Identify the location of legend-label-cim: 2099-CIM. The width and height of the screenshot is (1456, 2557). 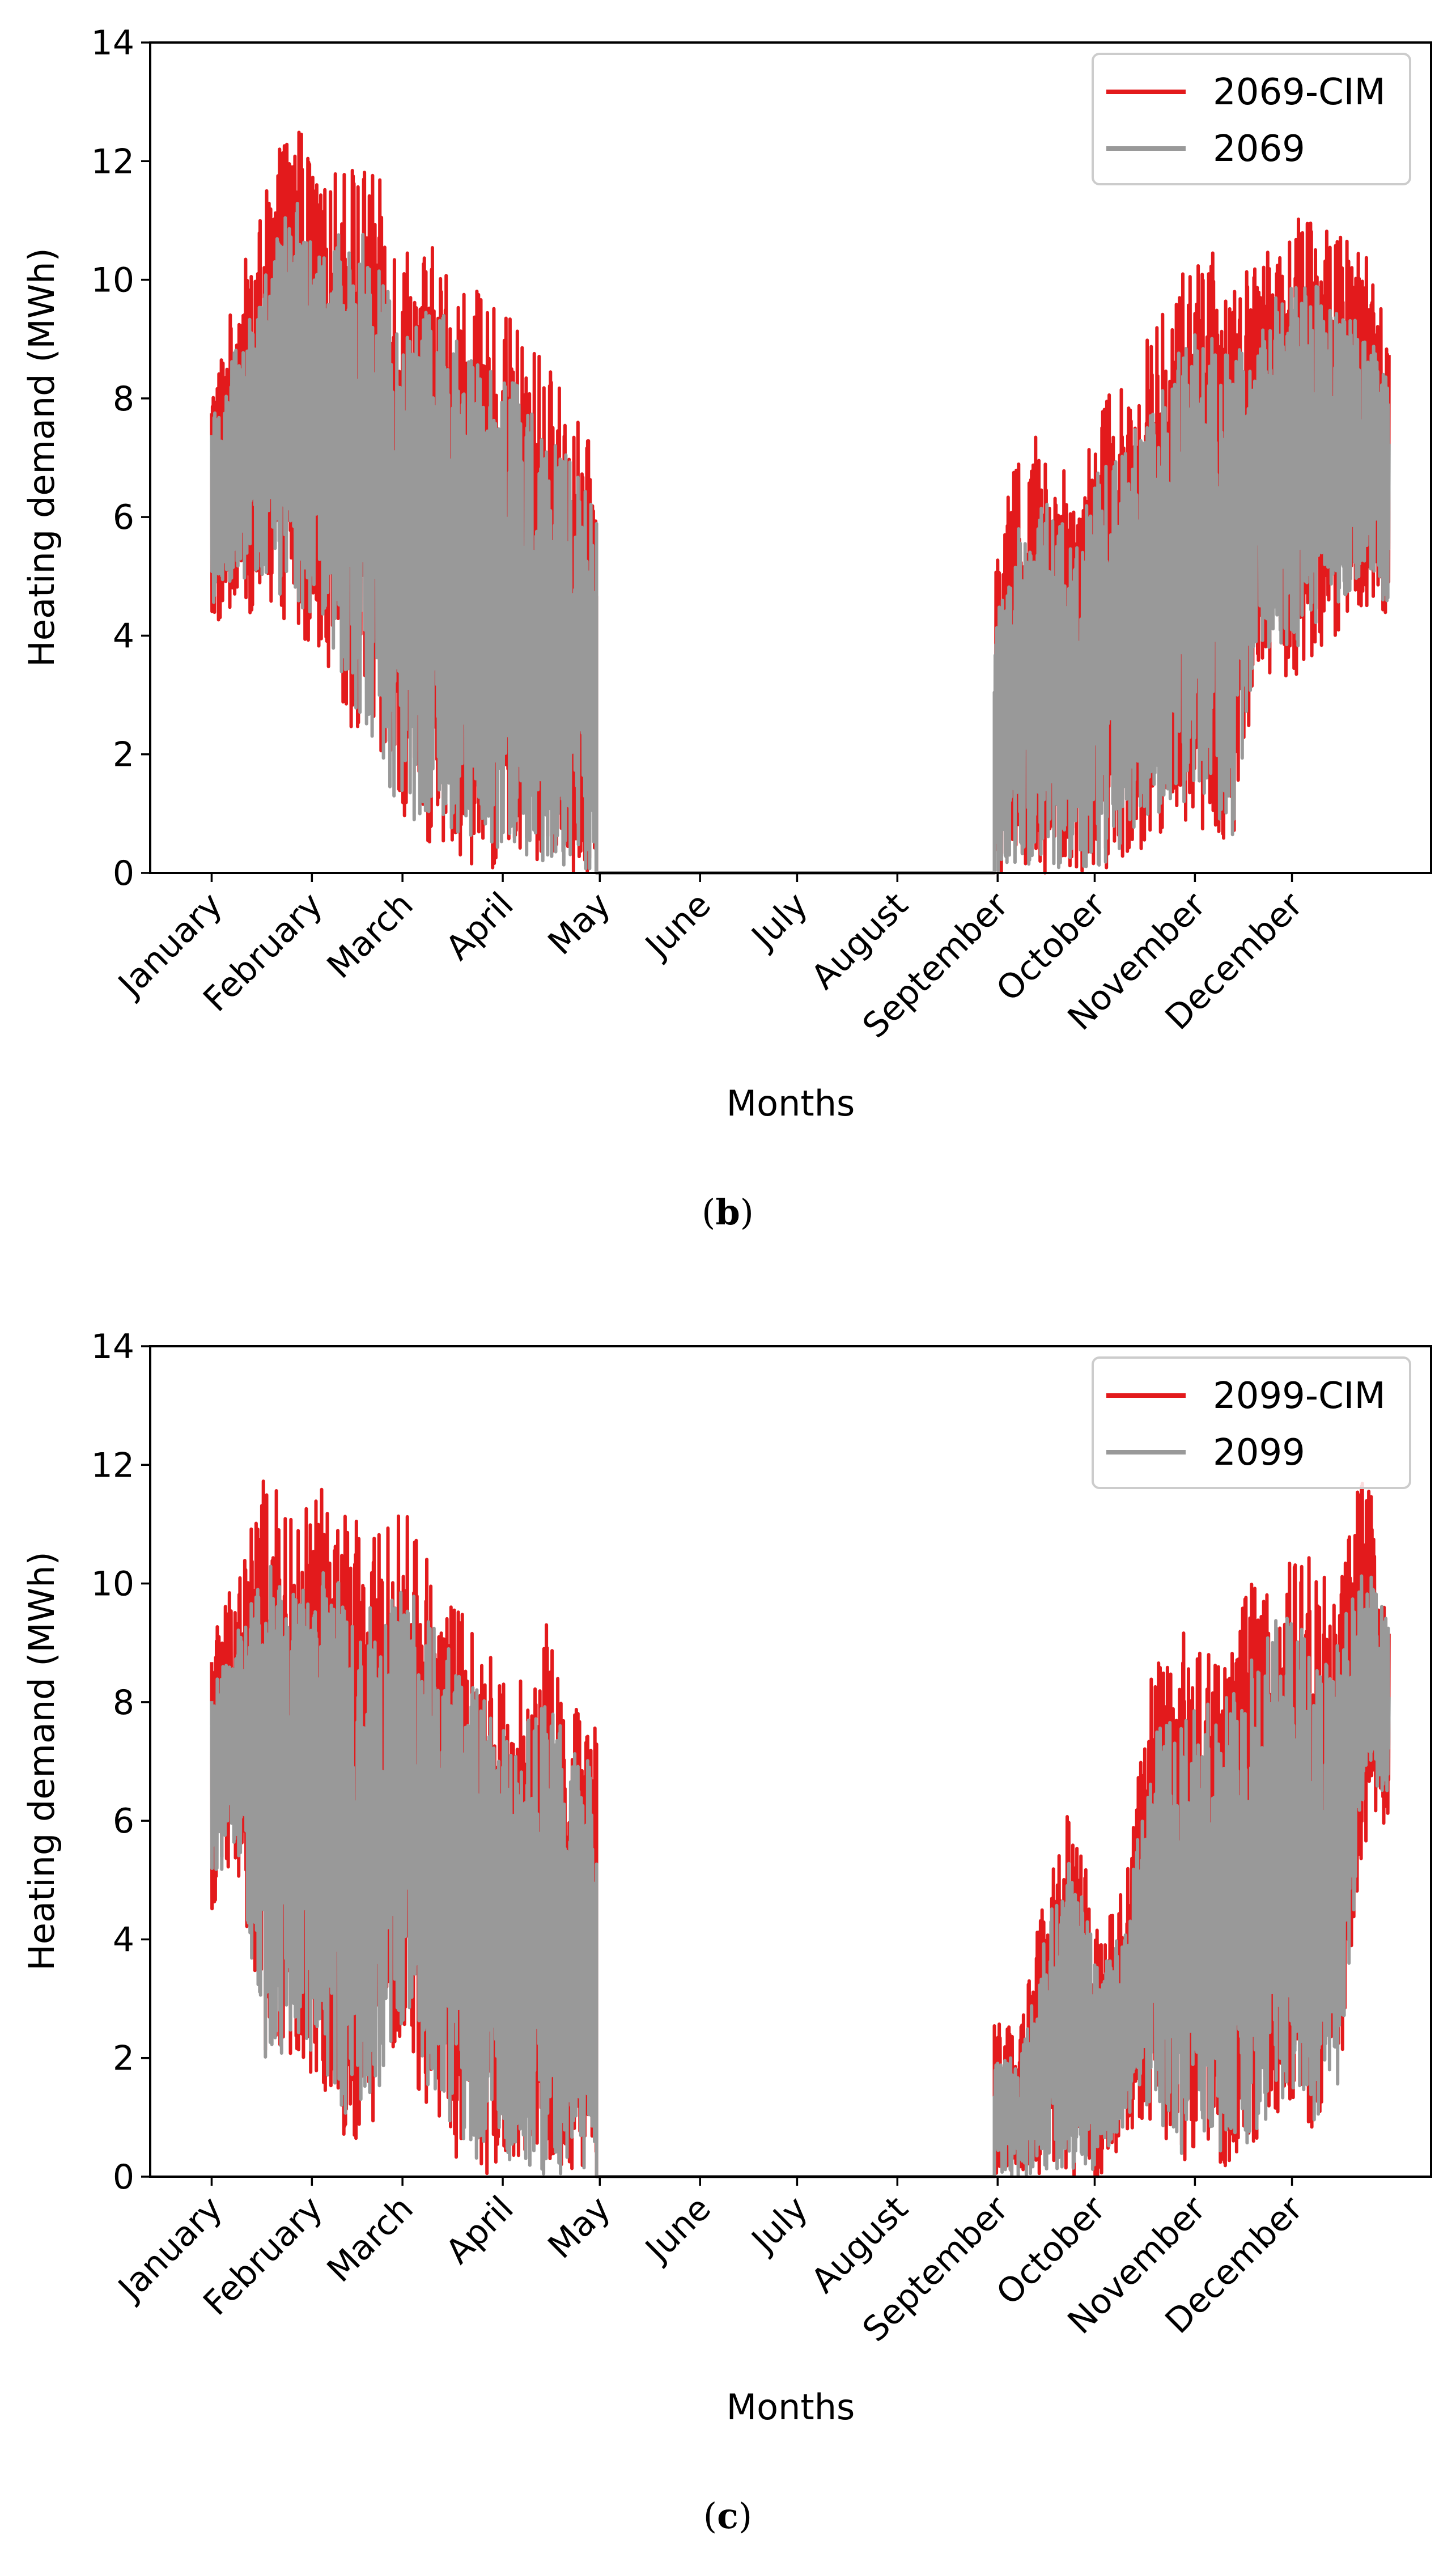
(1300, 1396).